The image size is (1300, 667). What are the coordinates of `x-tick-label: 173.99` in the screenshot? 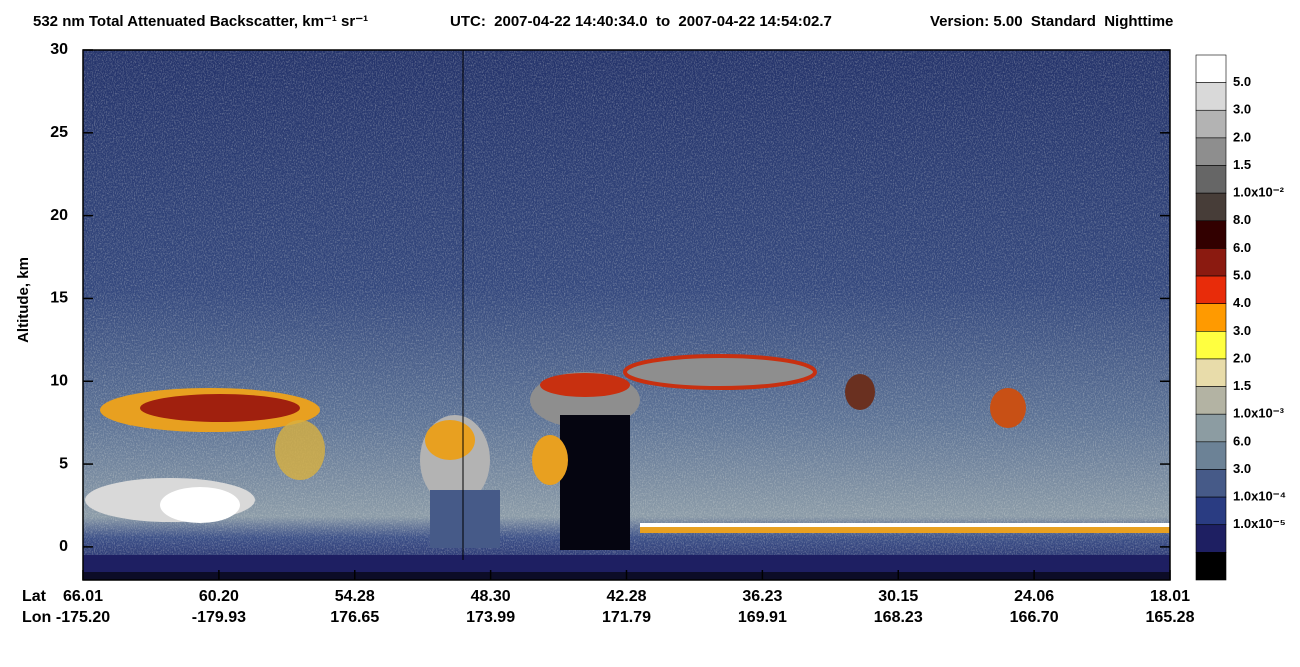 It's located at (490, 617).